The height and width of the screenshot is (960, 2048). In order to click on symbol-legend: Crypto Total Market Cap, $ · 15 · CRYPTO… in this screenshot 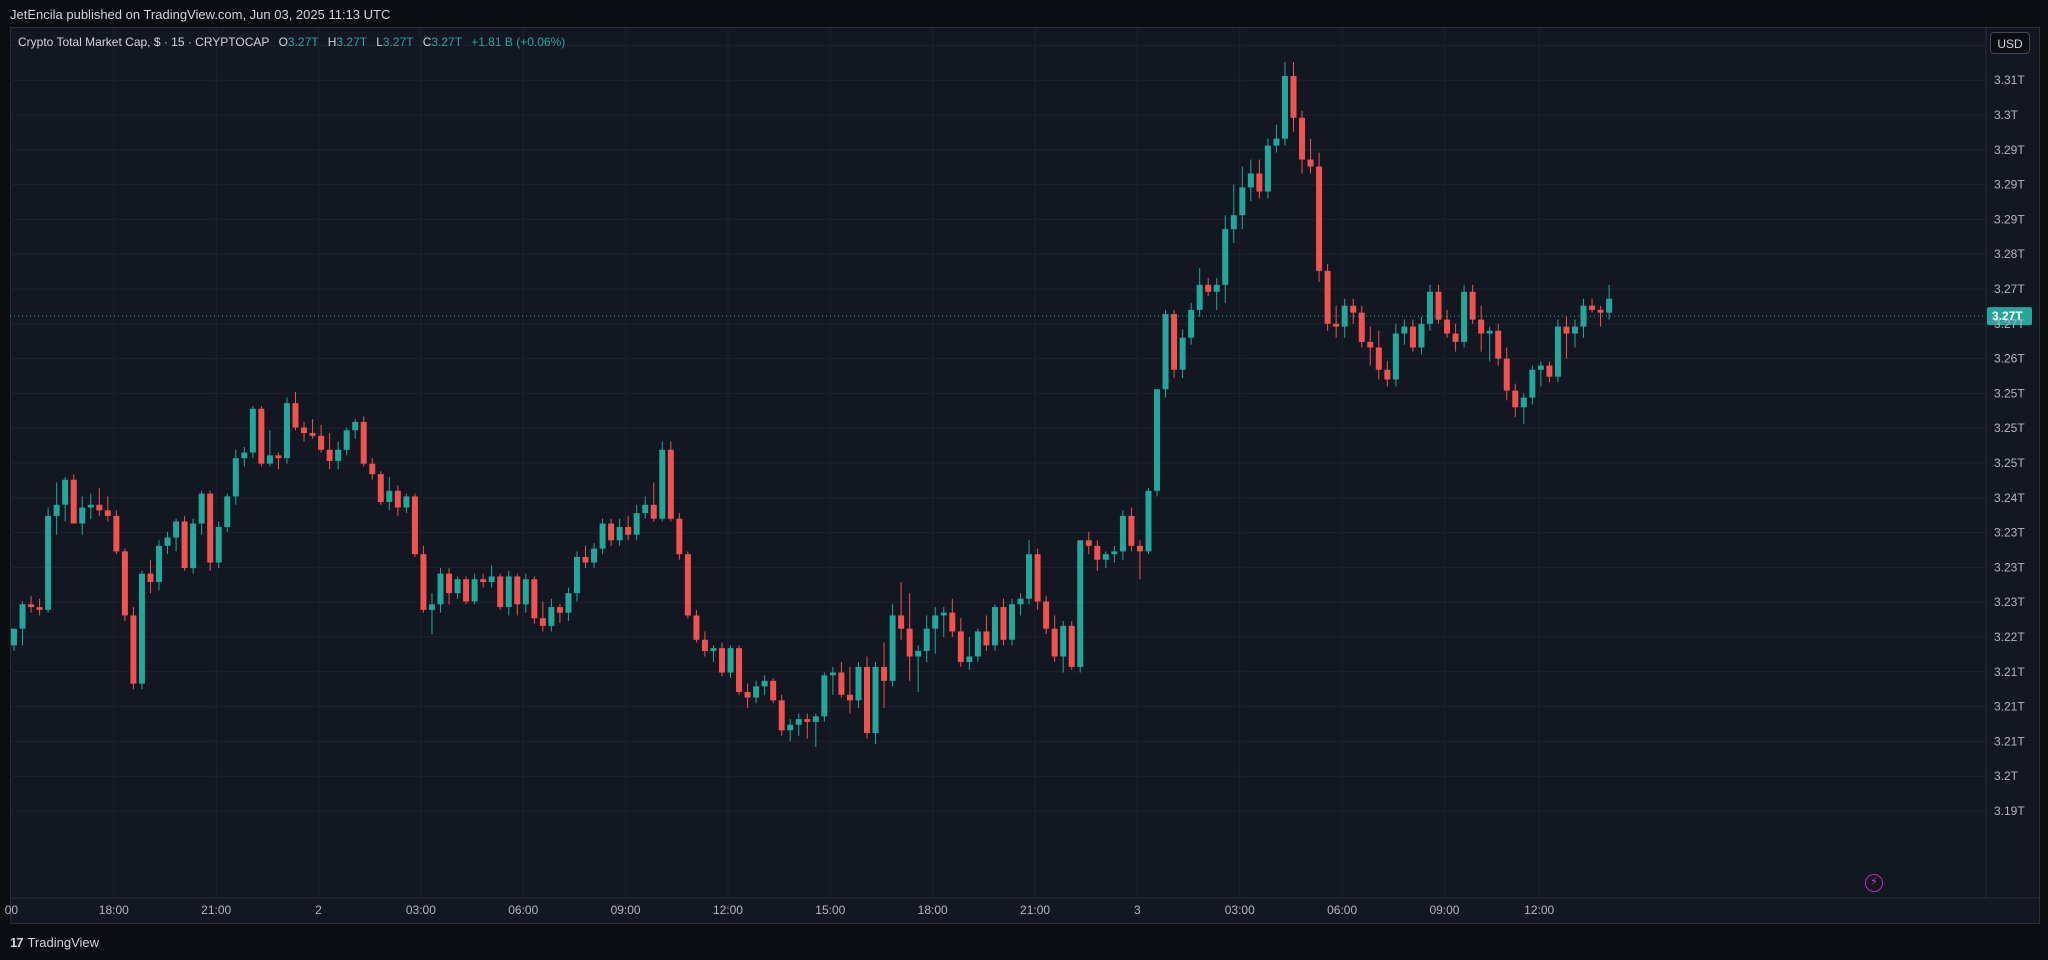, I will do `click(291, 42)`.